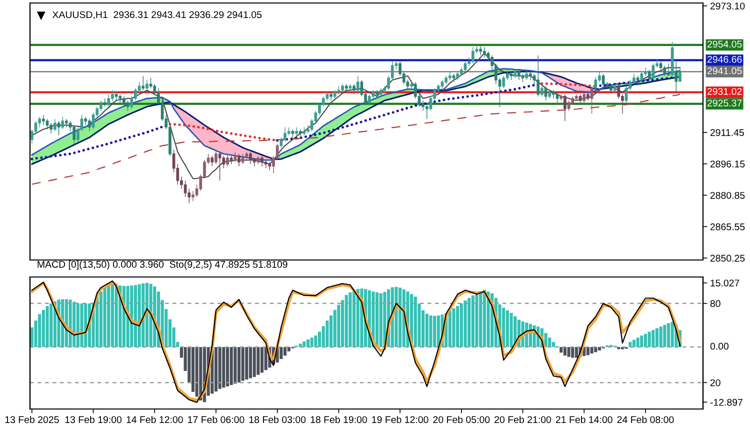 This screenshot has height=430, width=750. I want to click on x-tick-label: 21 Feb 14:00, so click(584, 420).